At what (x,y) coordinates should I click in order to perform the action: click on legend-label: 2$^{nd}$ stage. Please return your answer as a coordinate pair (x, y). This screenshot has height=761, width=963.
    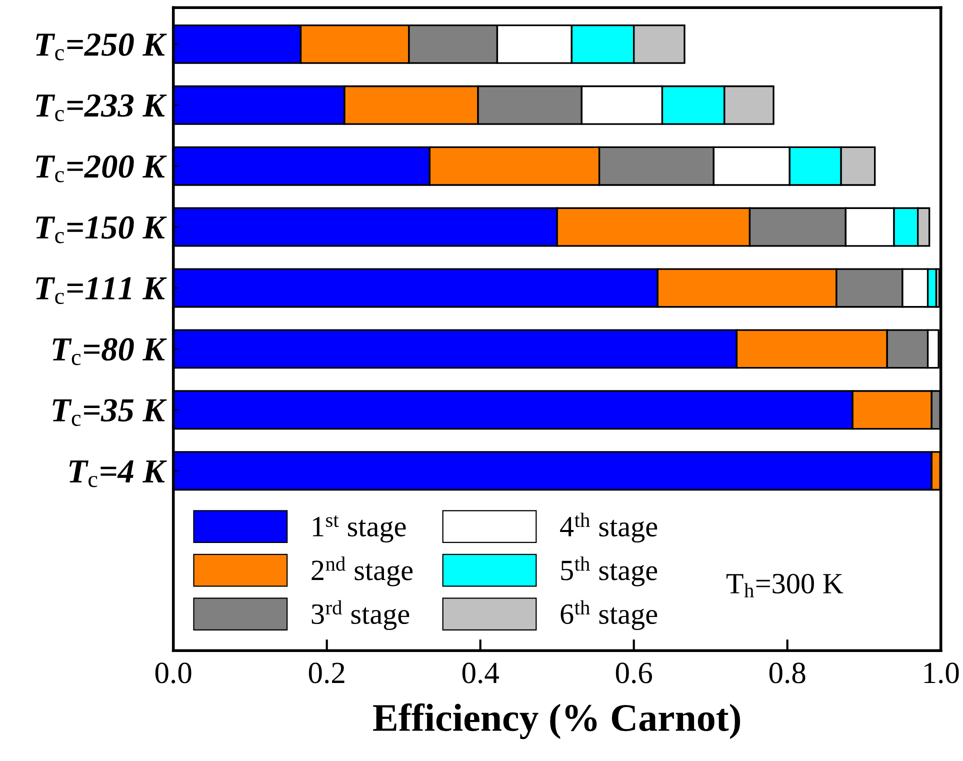
    Looking at the image, I should click on (362, 571).